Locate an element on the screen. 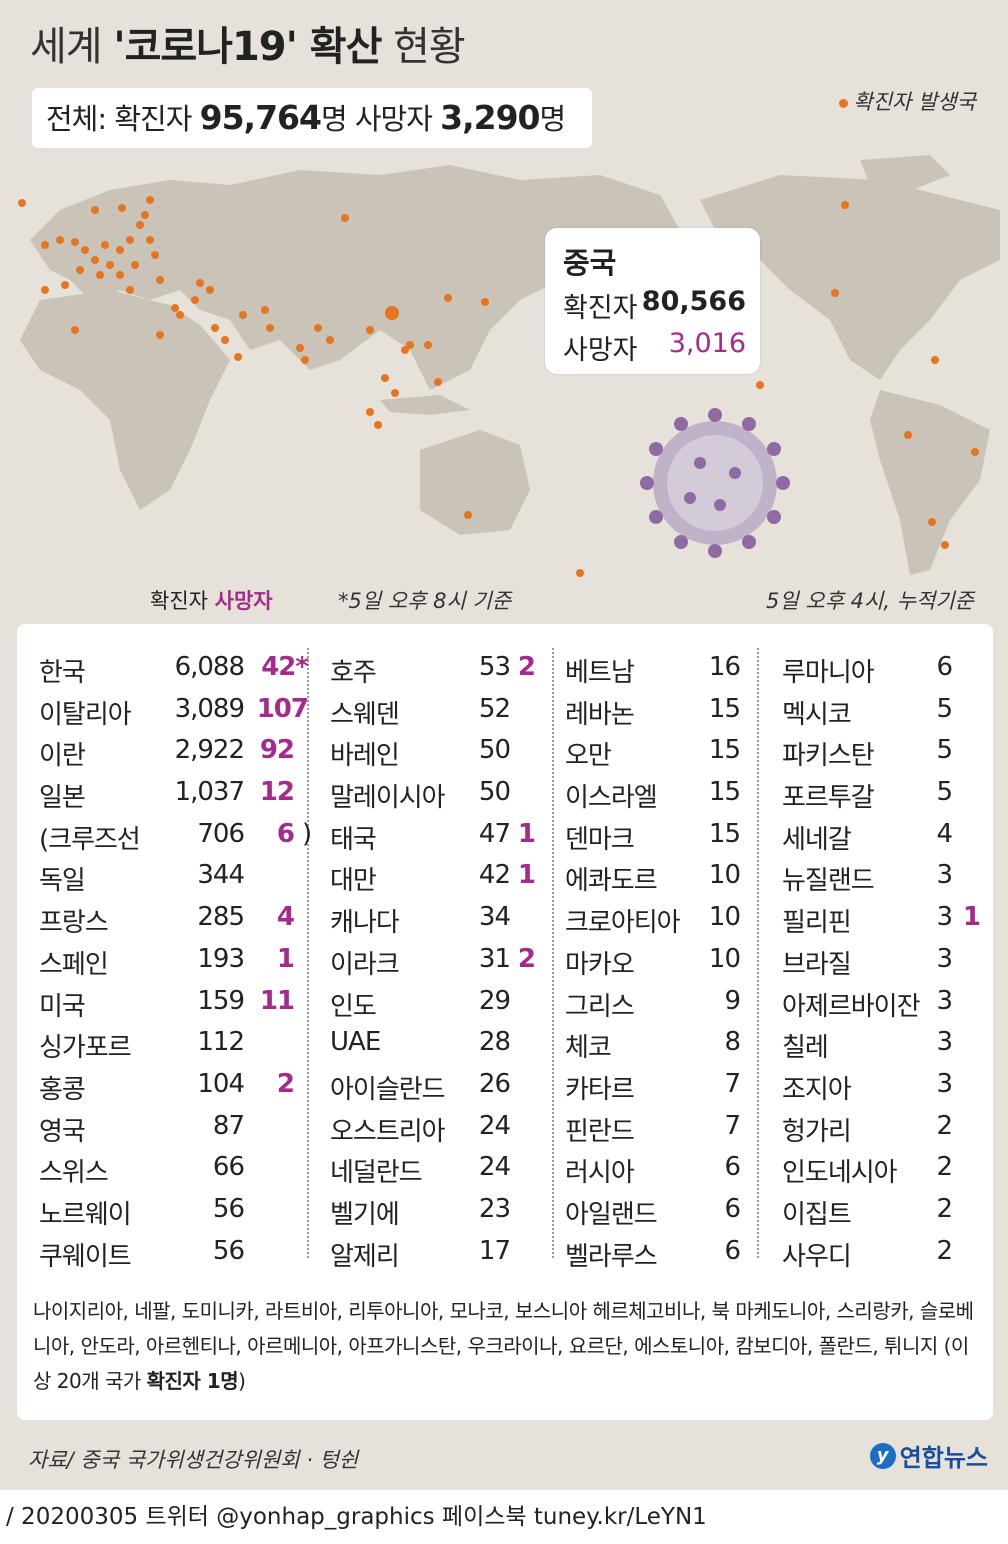 This screenshot has height=1544, width=1008. close-paren: ) is located at coordinates (307, 833).